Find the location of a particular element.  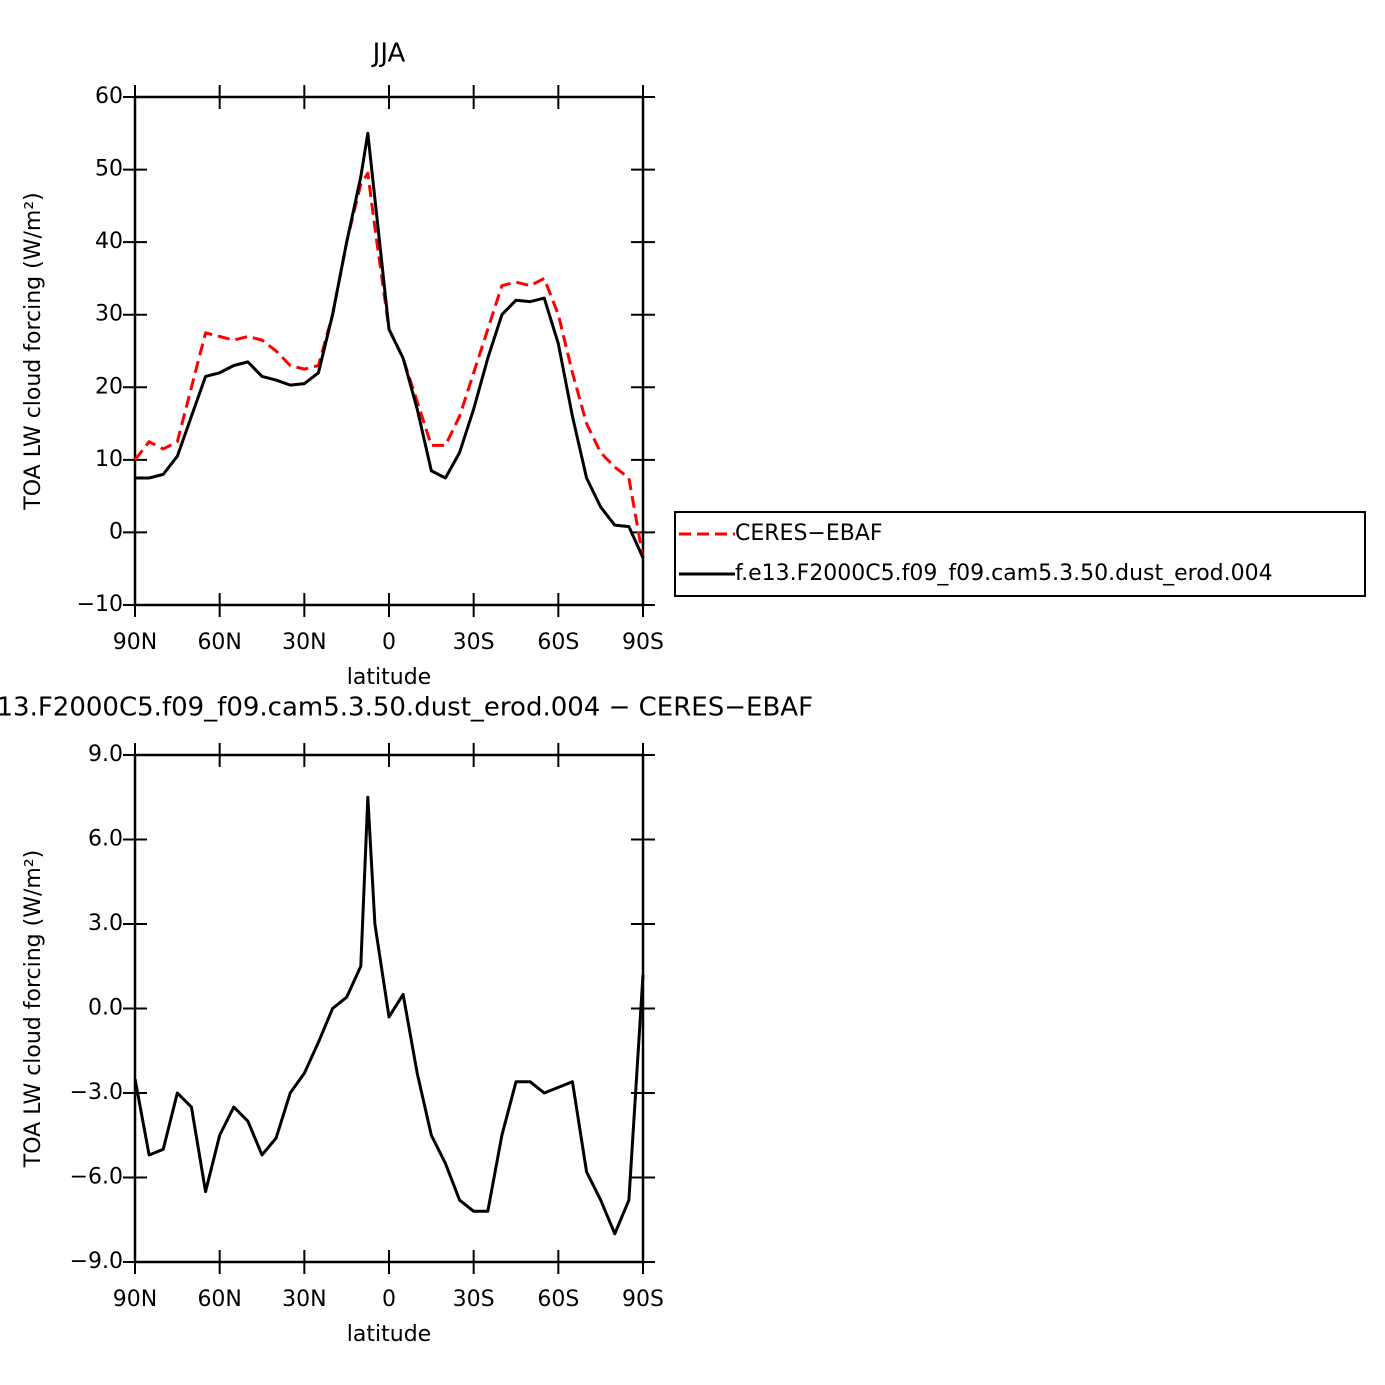

y-tick-label: 0 is located at coordinates (116, 531).